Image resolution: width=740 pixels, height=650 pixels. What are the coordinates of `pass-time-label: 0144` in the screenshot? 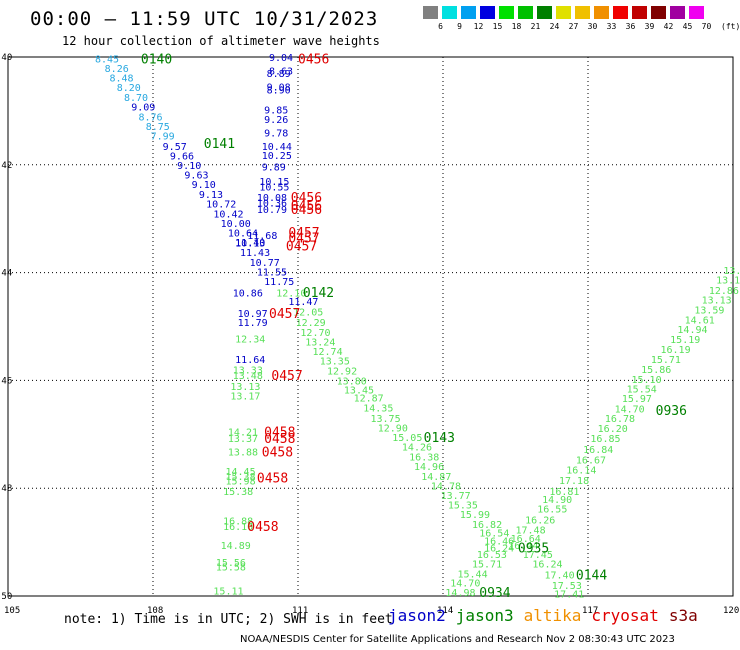 It's located at (591, 575).